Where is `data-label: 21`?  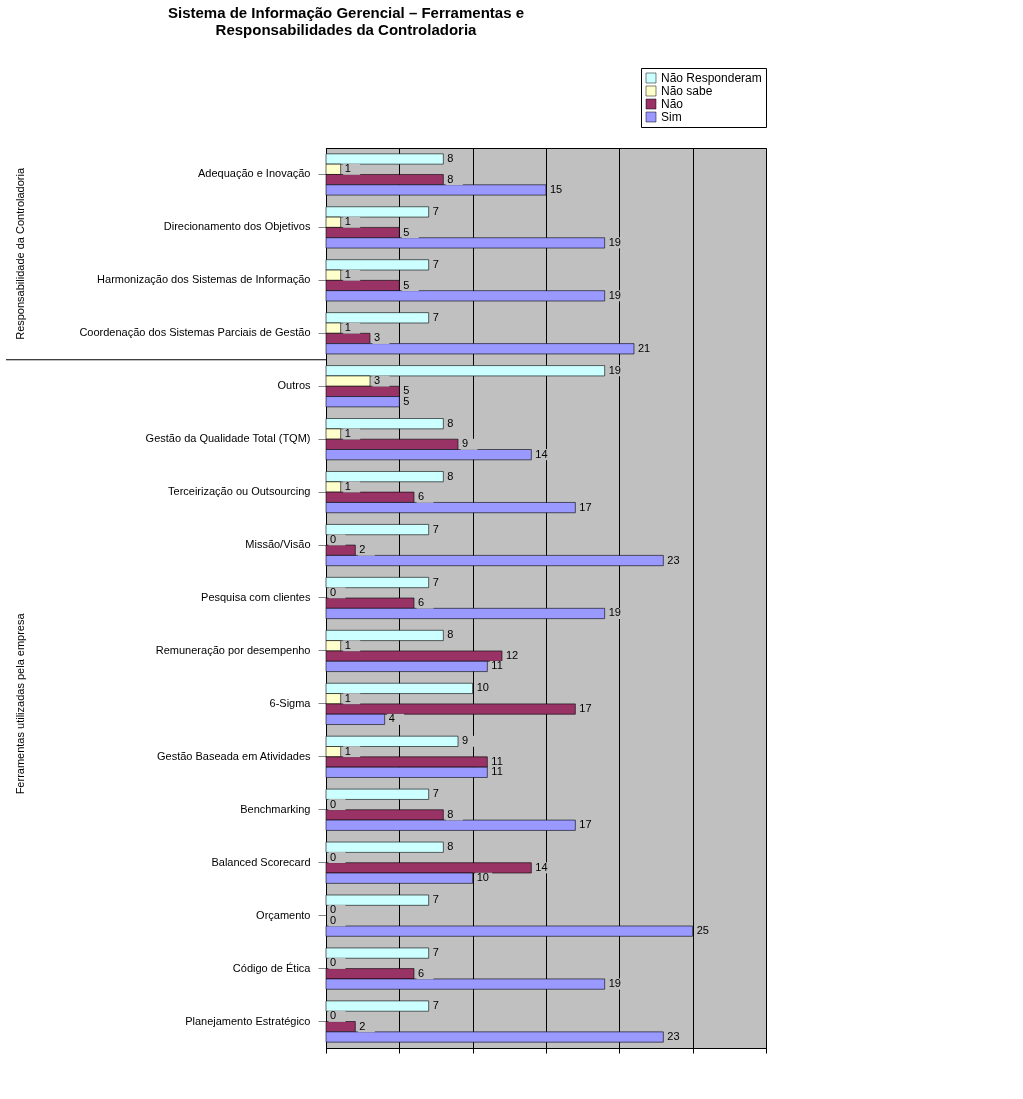 data-label: 21 is located at coordinates (644, 347).